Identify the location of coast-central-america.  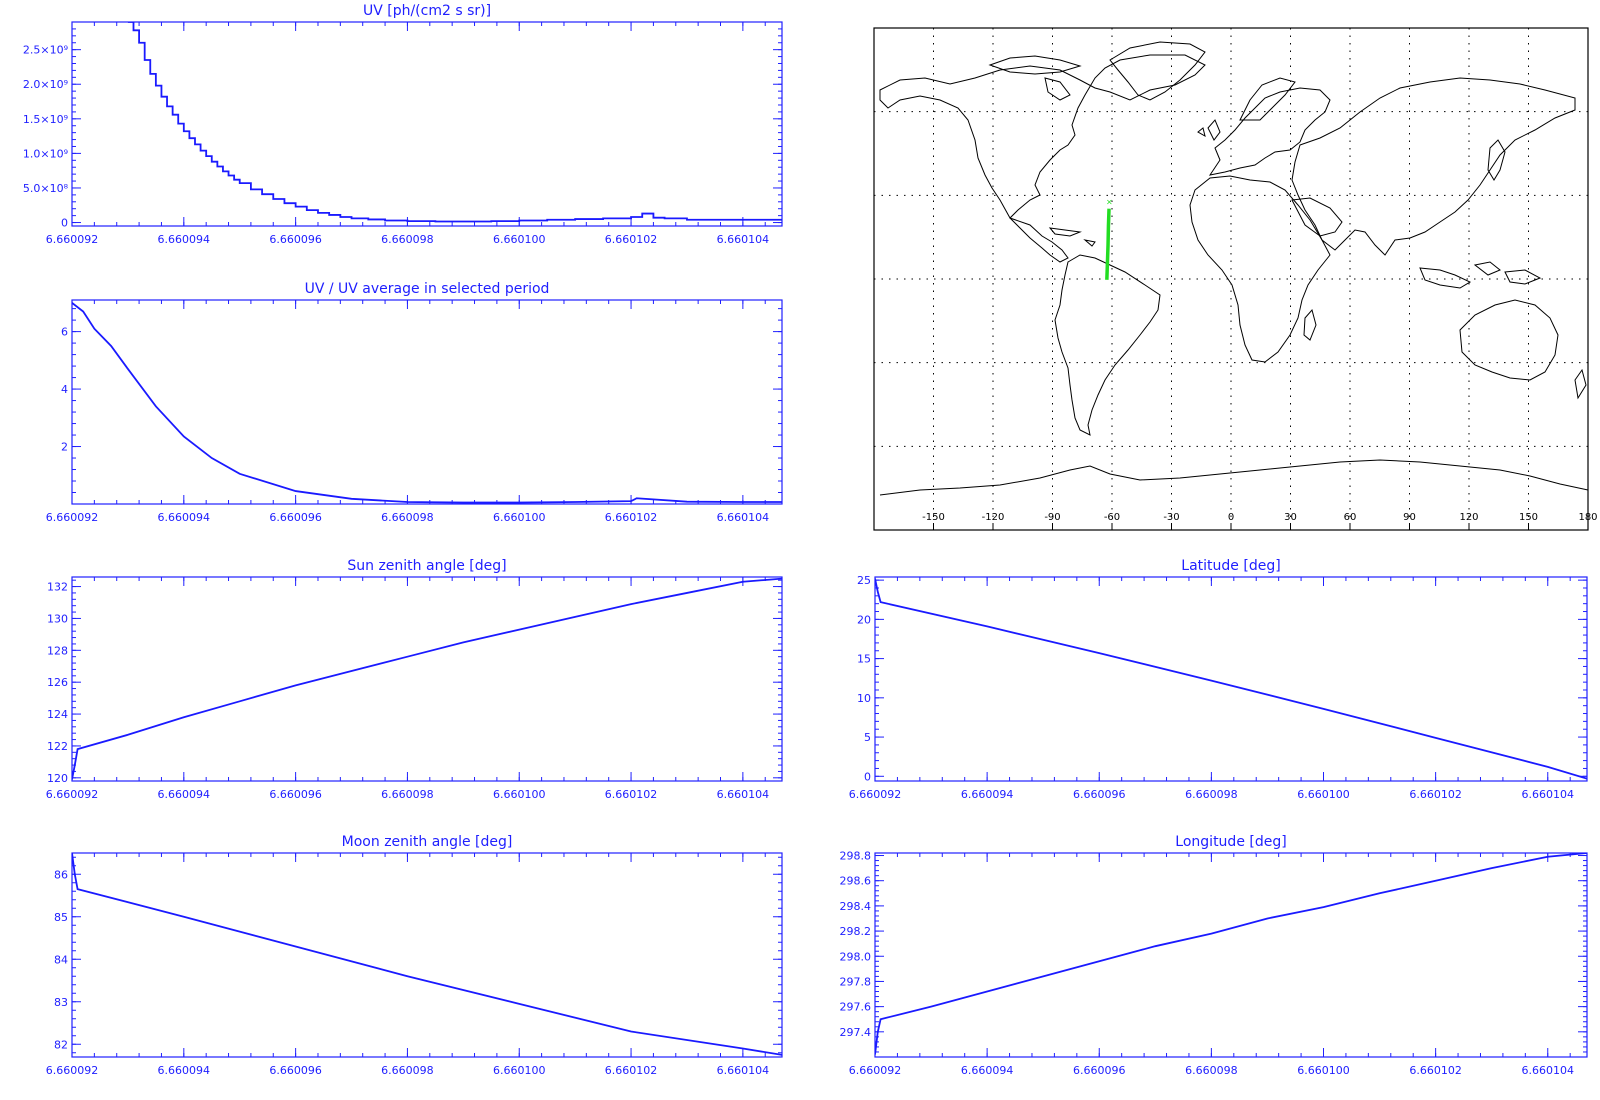
(1039, 240).